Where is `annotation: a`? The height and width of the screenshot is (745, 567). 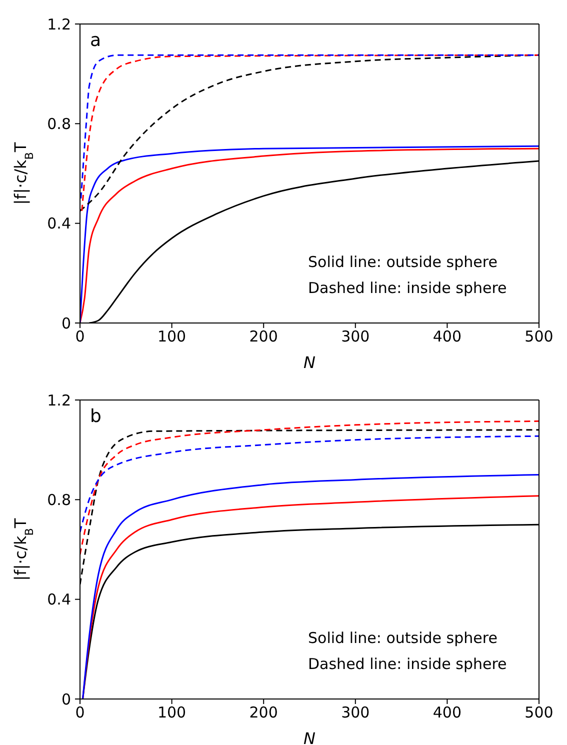 annotation: a is located at coordinates (96, 40).